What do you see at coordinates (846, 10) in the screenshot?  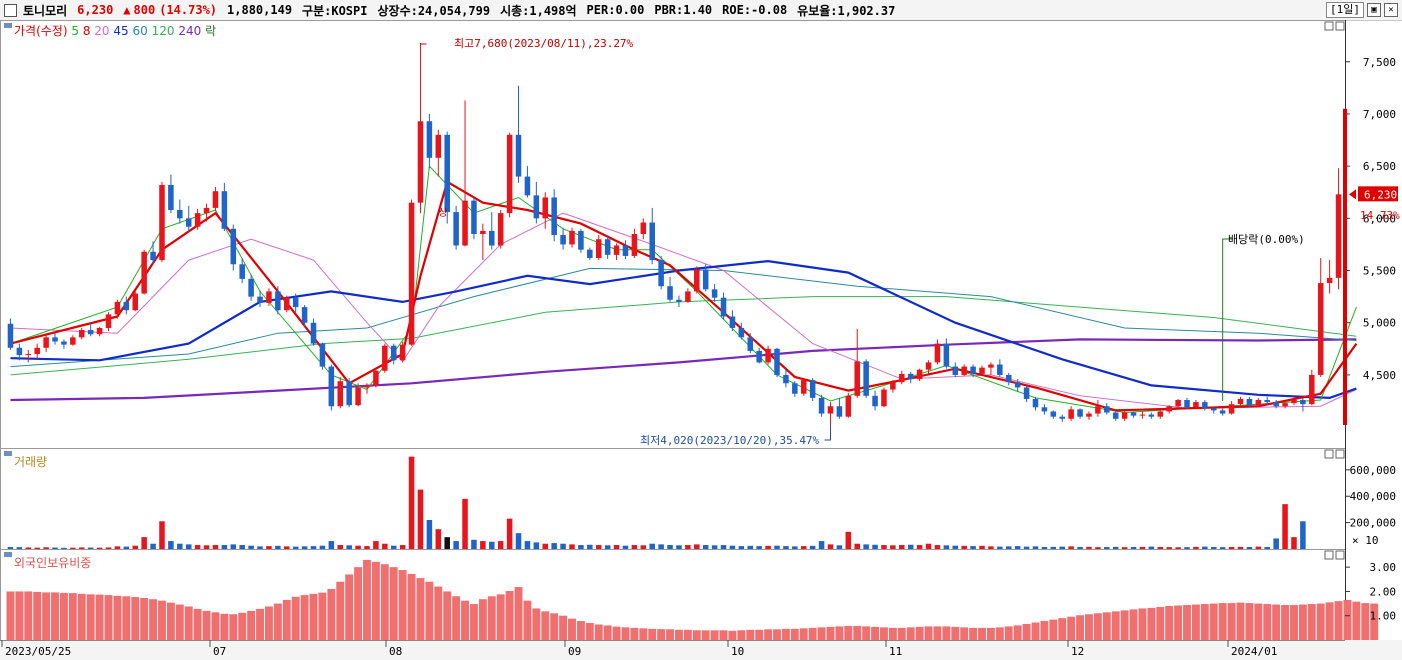 I see `retention-ratio: 유보율:1,902.37` at bounding box center [846, 10].